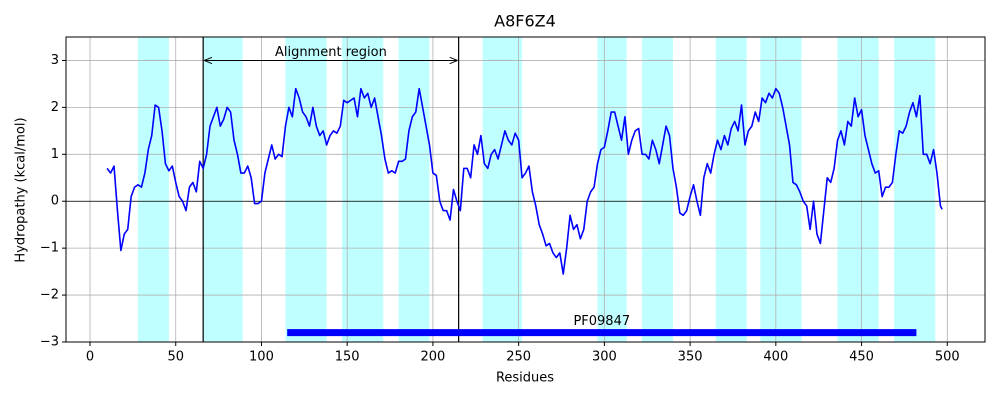  What do you see at coordinates (861, 357) in the screenshot?
I see `x-tick-label: 450` at bounding box center [861, 357].